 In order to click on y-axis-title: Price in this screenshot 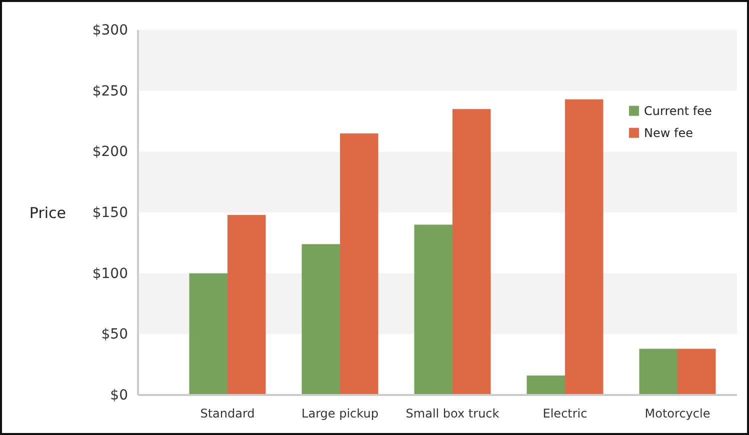, I will do `click(47, 213)`.